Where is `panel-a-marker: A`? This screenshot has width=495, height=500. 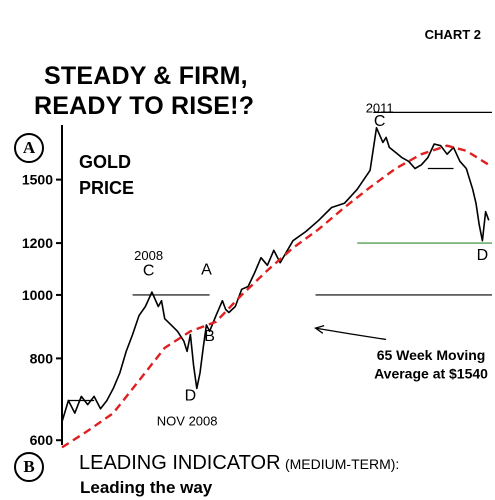
panel-a-marker: A is located at coordinates (29, 148).